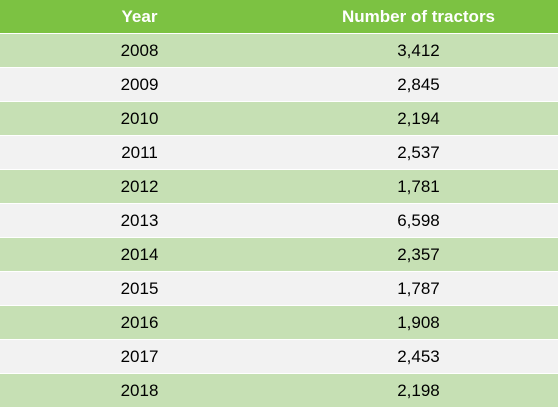 The width and height of the screenshot is (558, 407). I want to click on count-cell: 3,412, so click(418, 50).